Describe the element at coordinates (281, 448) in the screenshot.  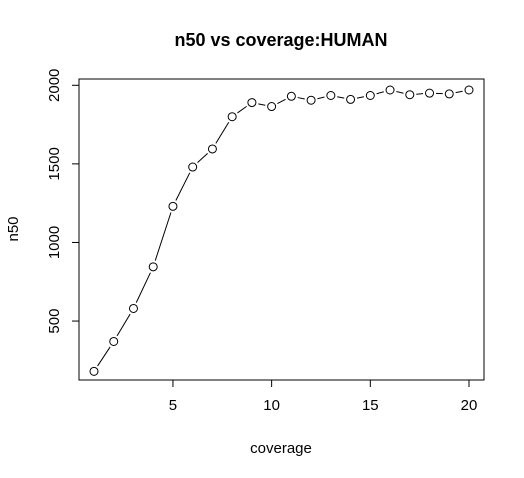
I see `x-axis-label: coverage` at that location.